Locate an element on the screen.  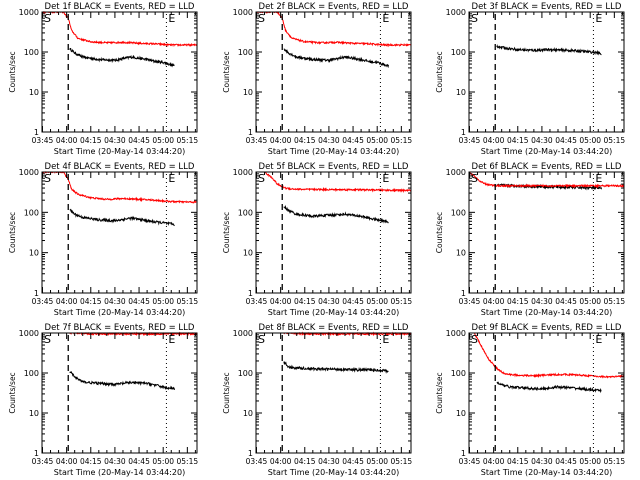
panel-title: Det 5f BLACK = Events, RED = LLD is located at coordinates (334, 167).